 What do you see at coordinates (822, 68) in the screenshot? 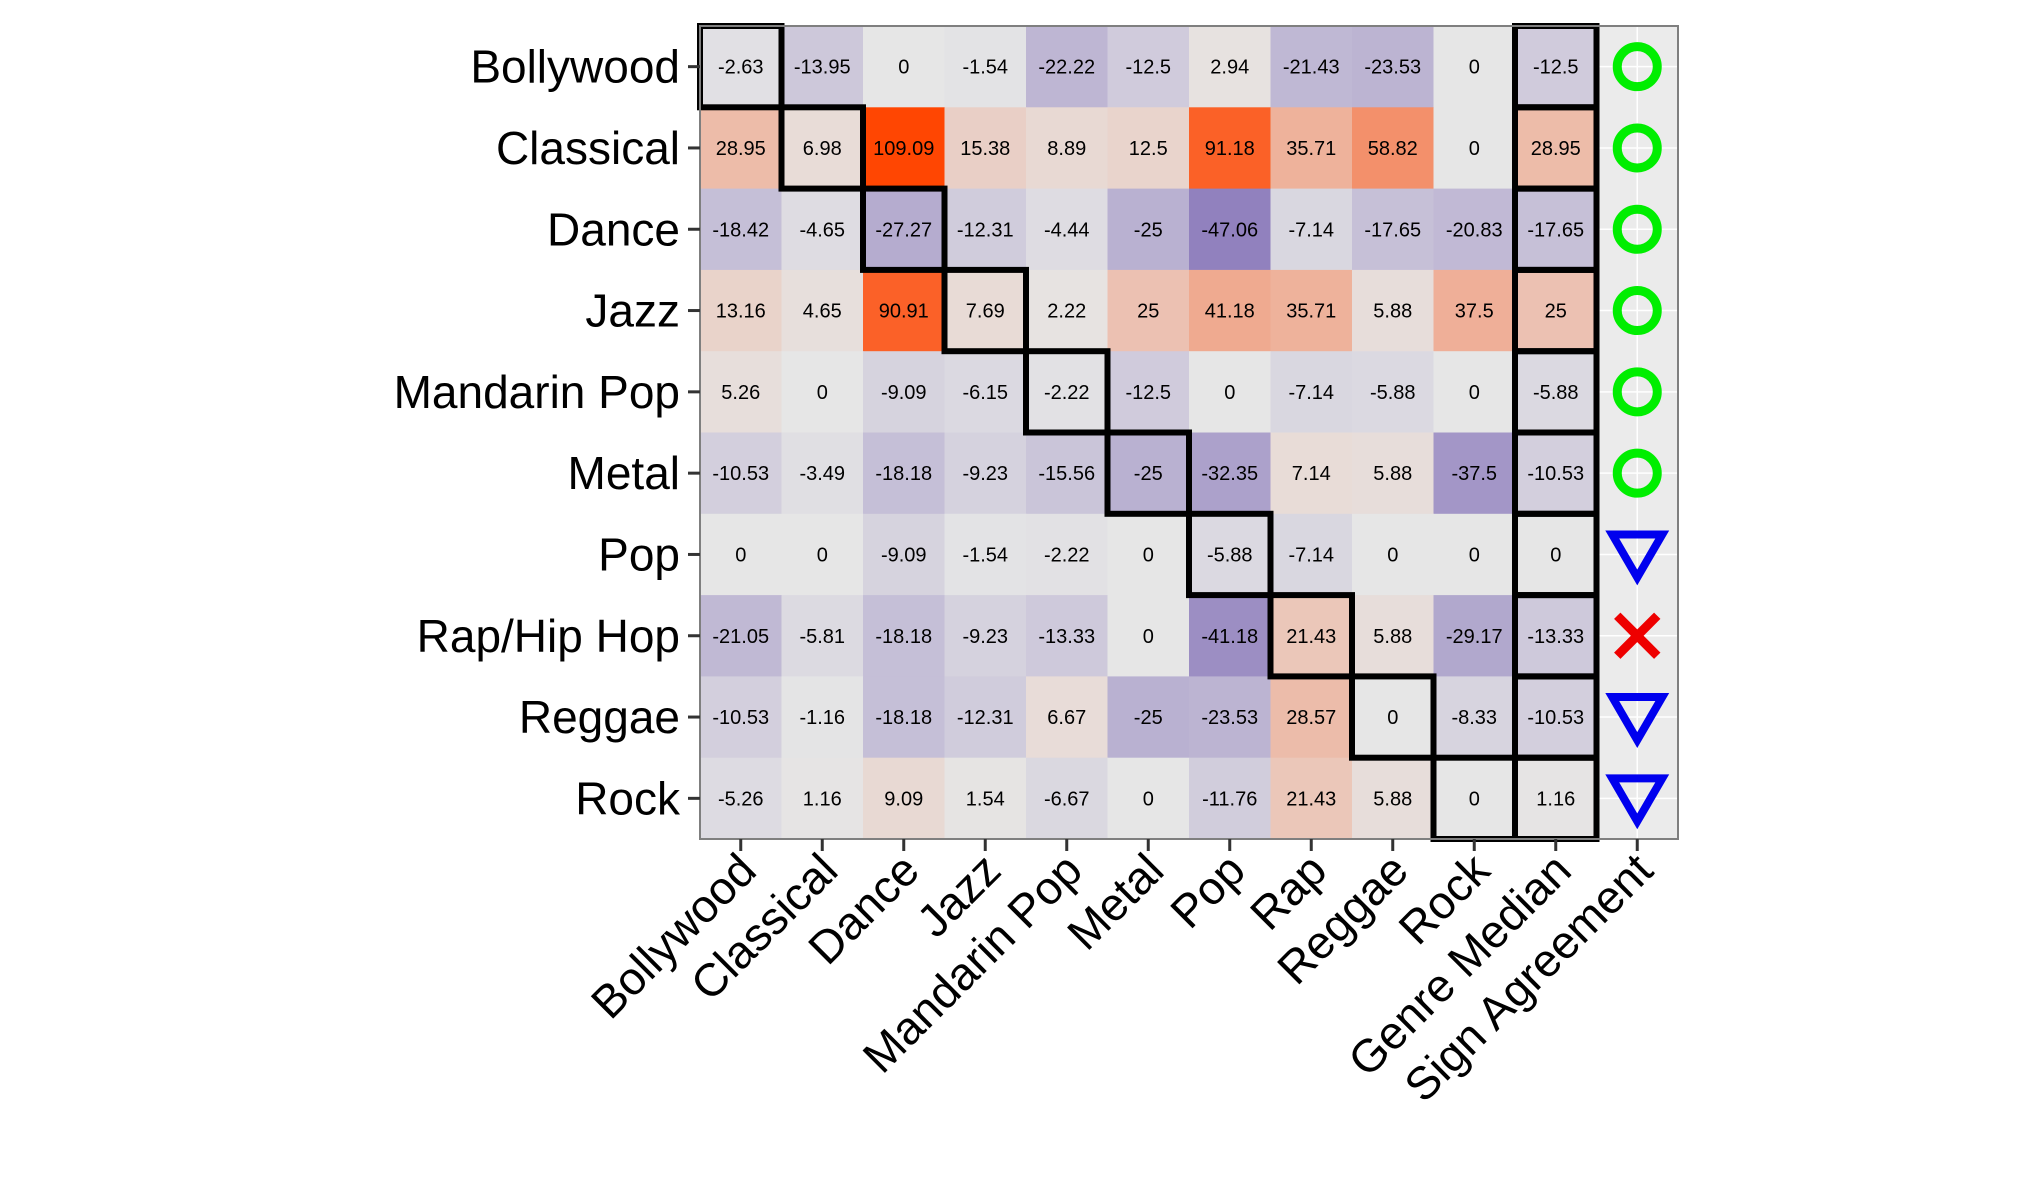
I see `cell-value-label: -13.95` at bounding box center [822, 68].